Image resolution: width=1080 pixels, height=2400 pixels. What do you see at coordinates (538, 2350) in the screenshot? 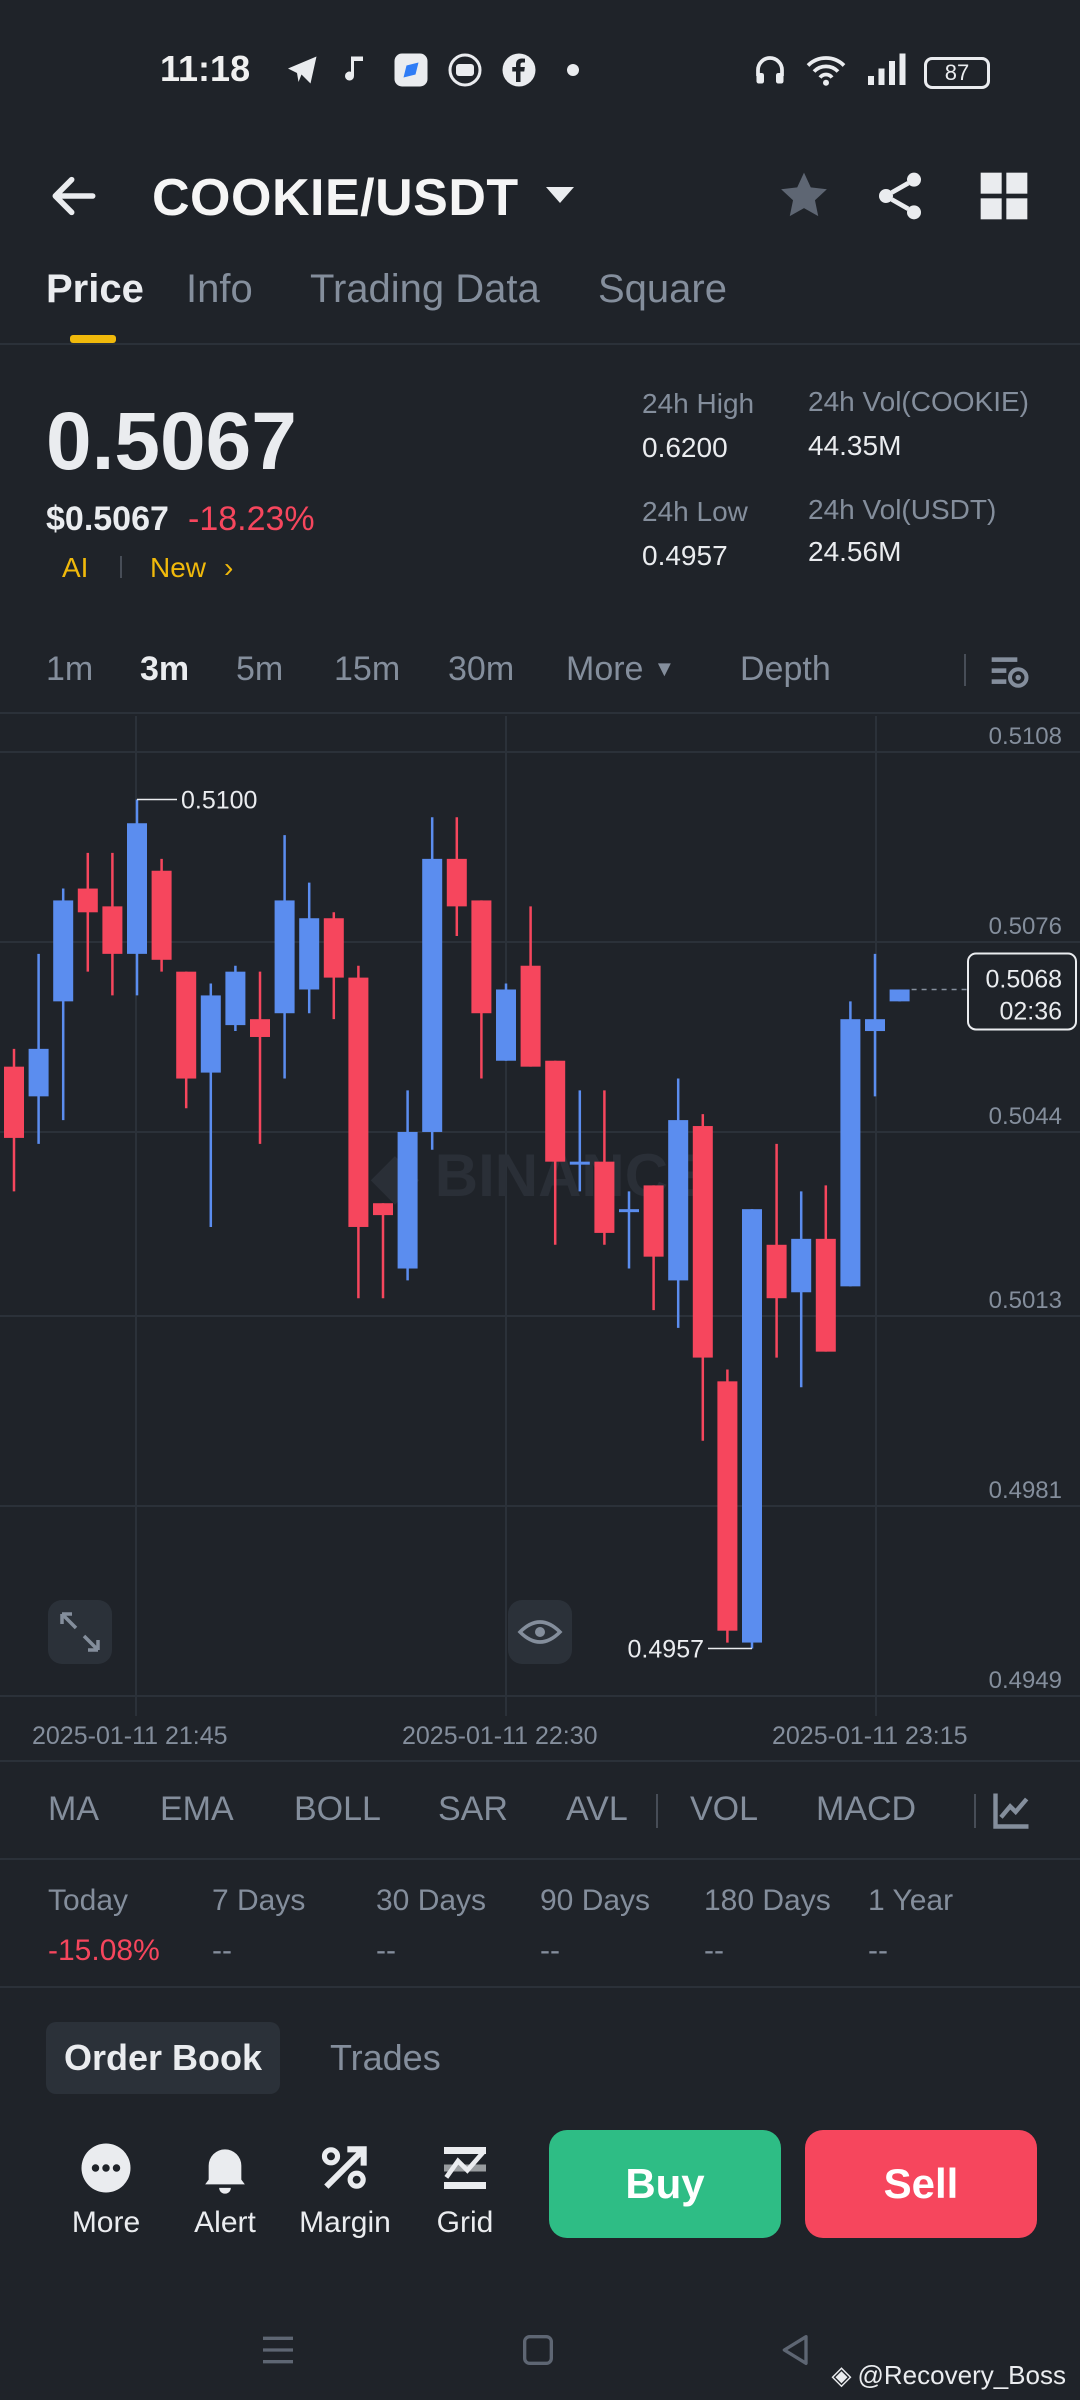
I see `home-icon` at bounding box center [538, 2350].